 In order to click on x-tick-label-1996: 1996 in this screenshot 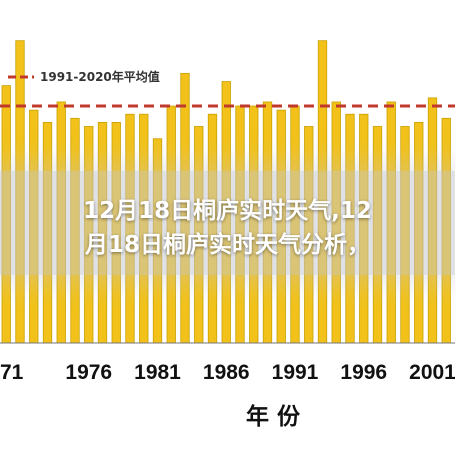, I will do `click(363, 372)`.